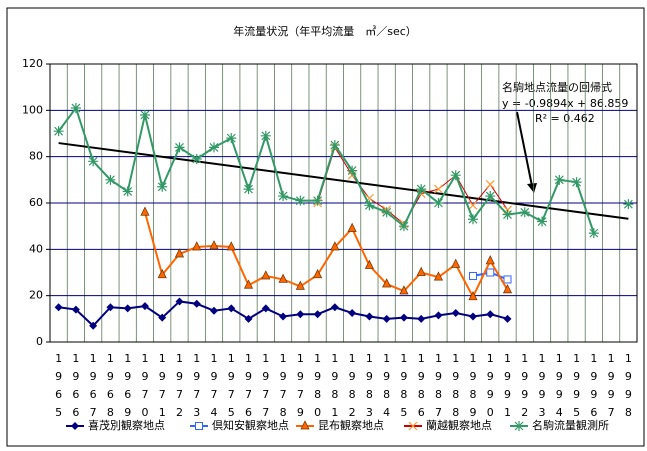 The height and width of the screenshot is (451, 647). Describe the element at coordinates (300, 388) in the screenshot. I see `x-tick-label: 1979` at that location.